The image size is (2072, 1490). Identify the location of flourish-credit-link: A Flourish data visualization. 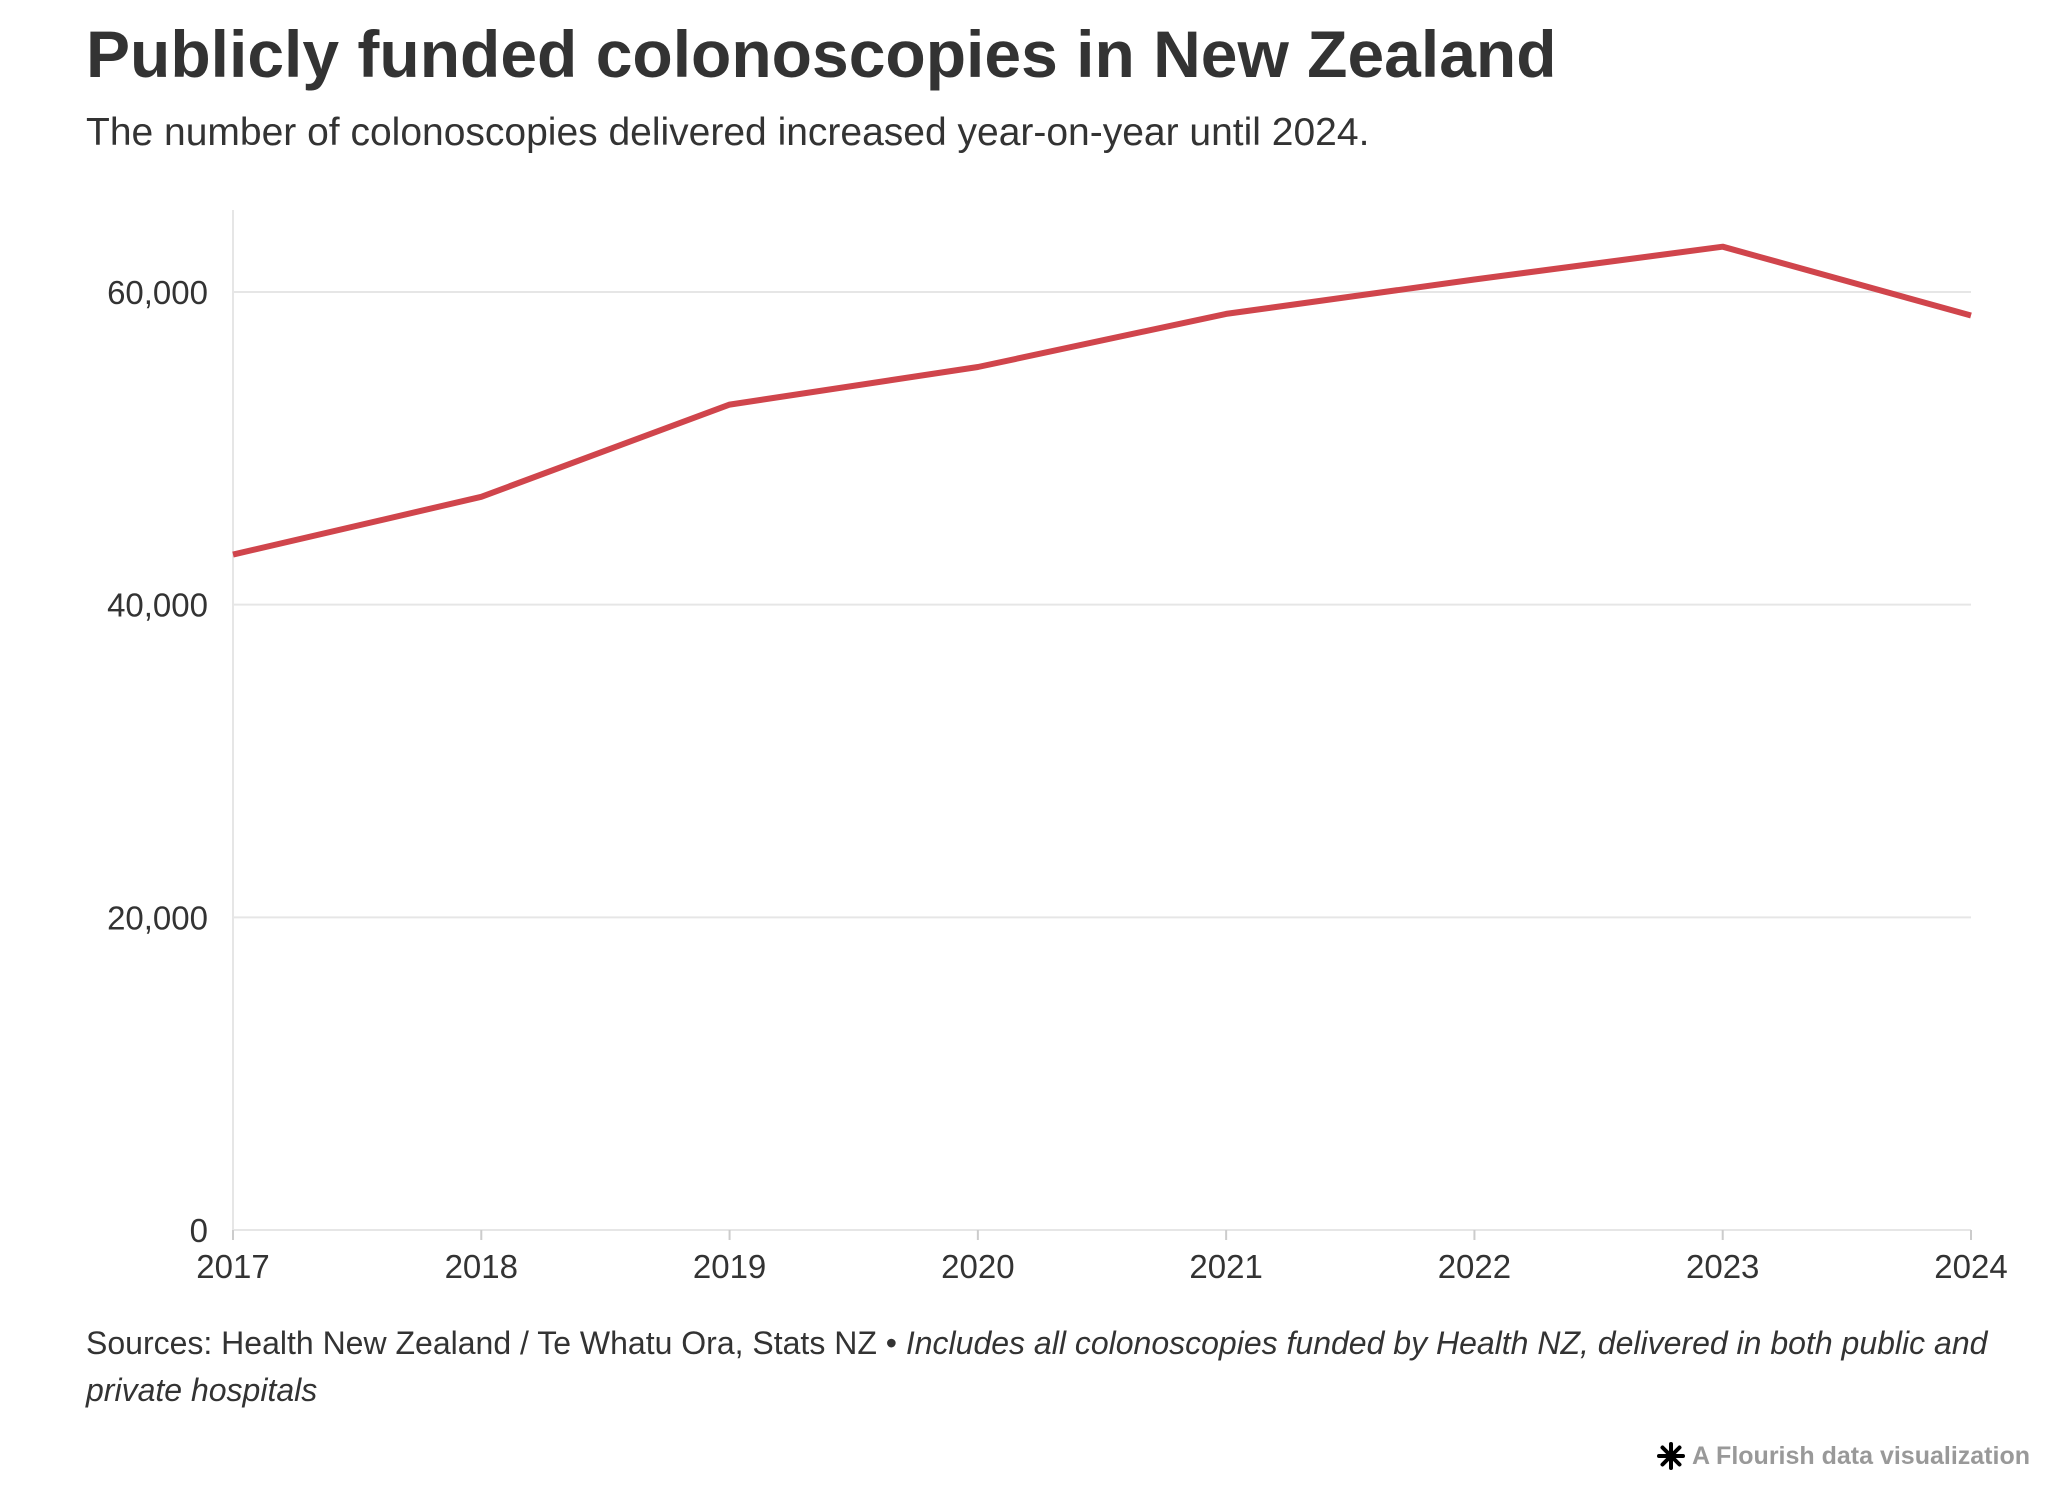
(1843, 1456).